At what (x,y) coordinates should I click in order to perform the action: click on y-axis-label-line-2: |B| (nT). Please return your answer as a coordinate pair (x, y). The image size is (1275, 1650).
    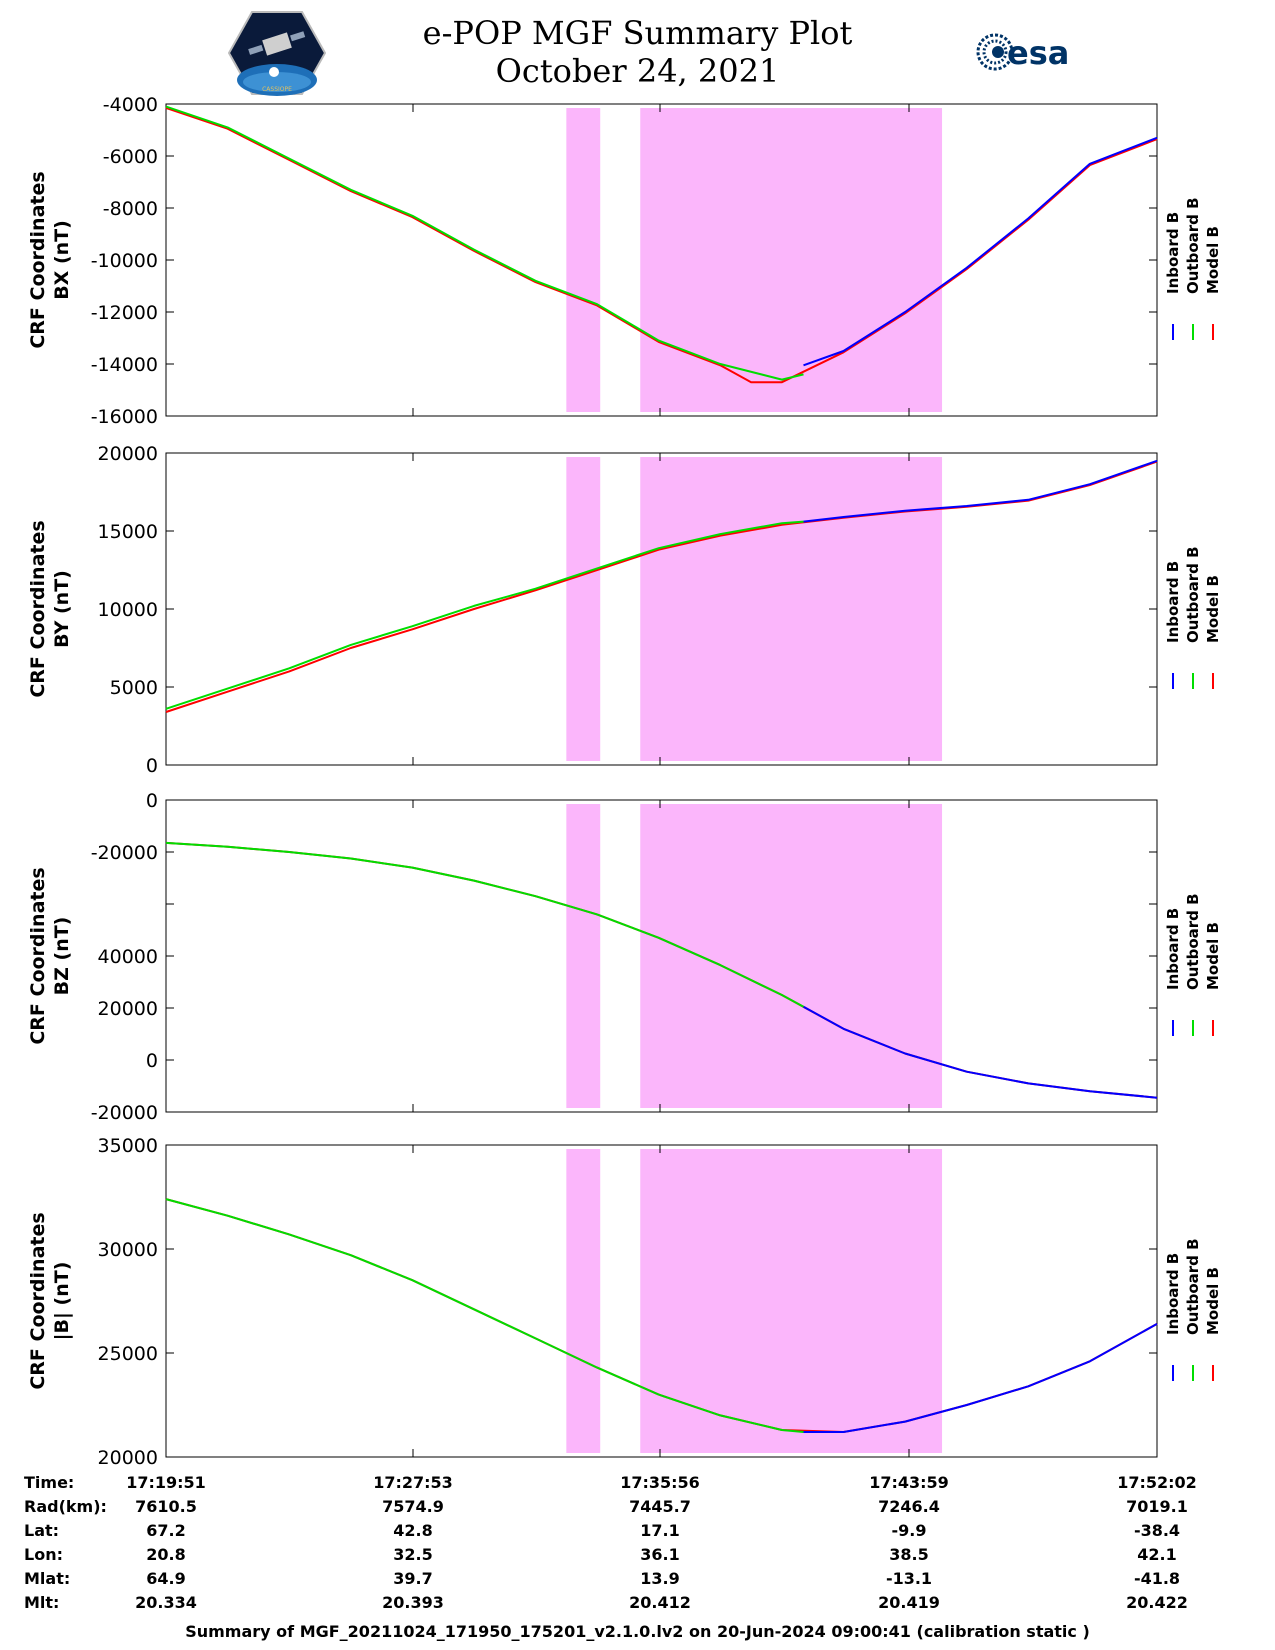
    Looking at the image, I should click on (62, 1301).